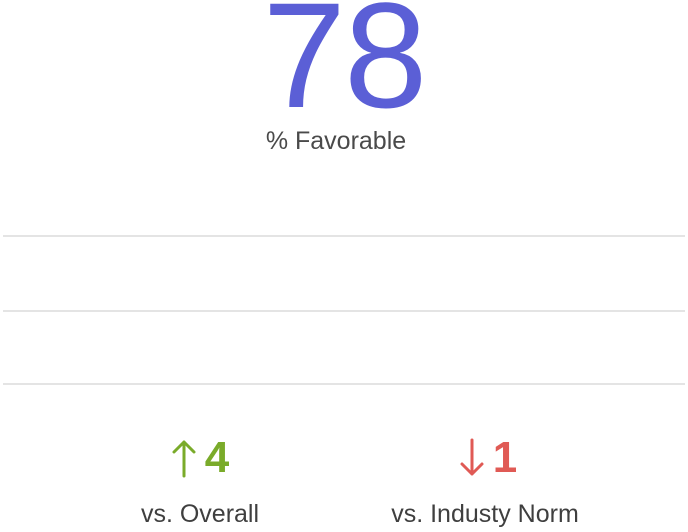 The image size is (688, 532). What do you see at coordinates (200, 458) in the screenshot?
I see `comparison-overall: 4` at bounding box center [200, 458].